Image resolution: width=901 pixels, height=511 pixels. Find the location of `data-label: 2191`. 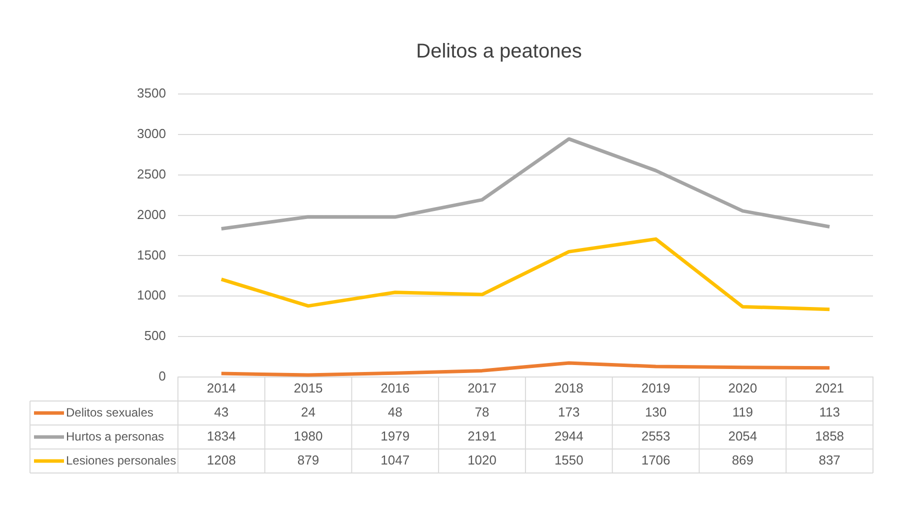

data-label: 2191 is located at coordinates (482, 436).